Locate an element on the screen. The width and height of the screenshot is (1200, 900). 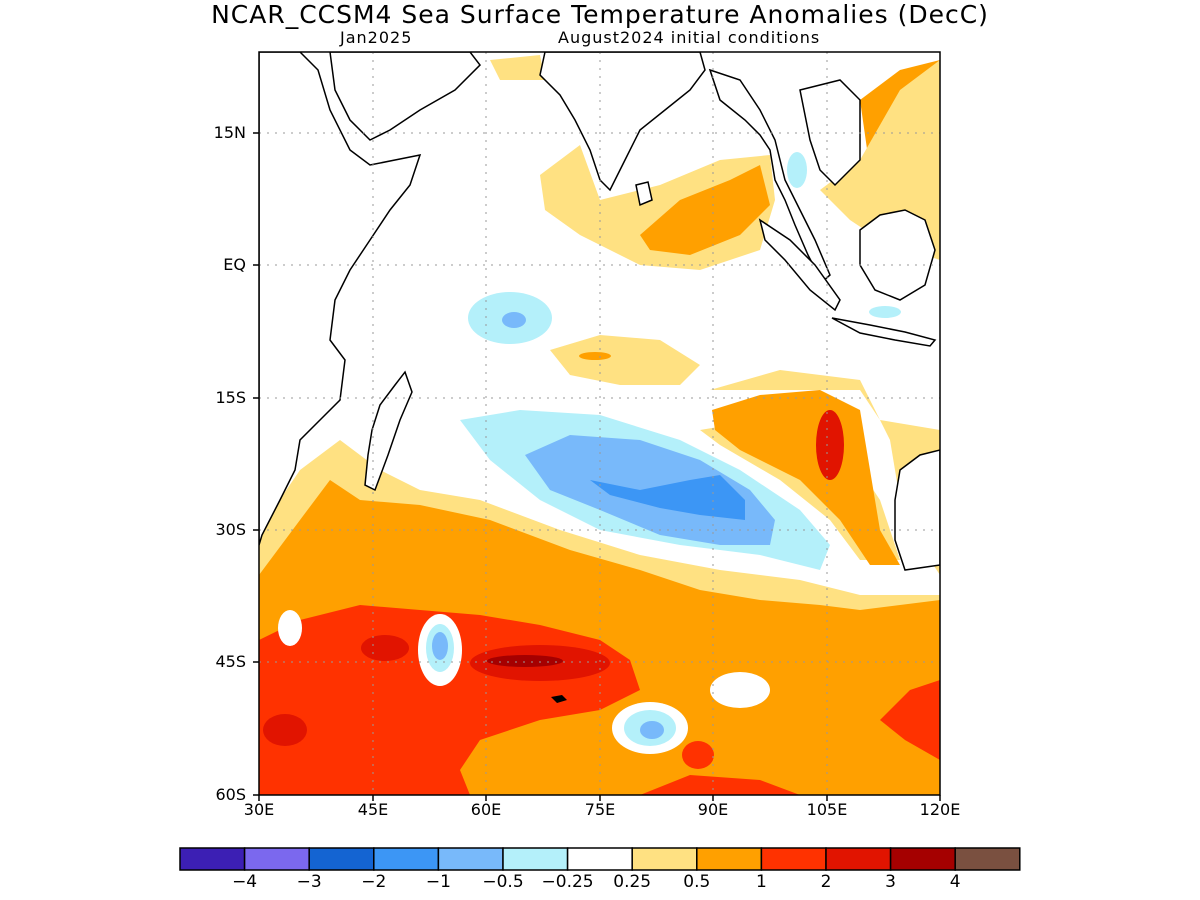
madagascar-landmass is located at coordinates (388, 431).